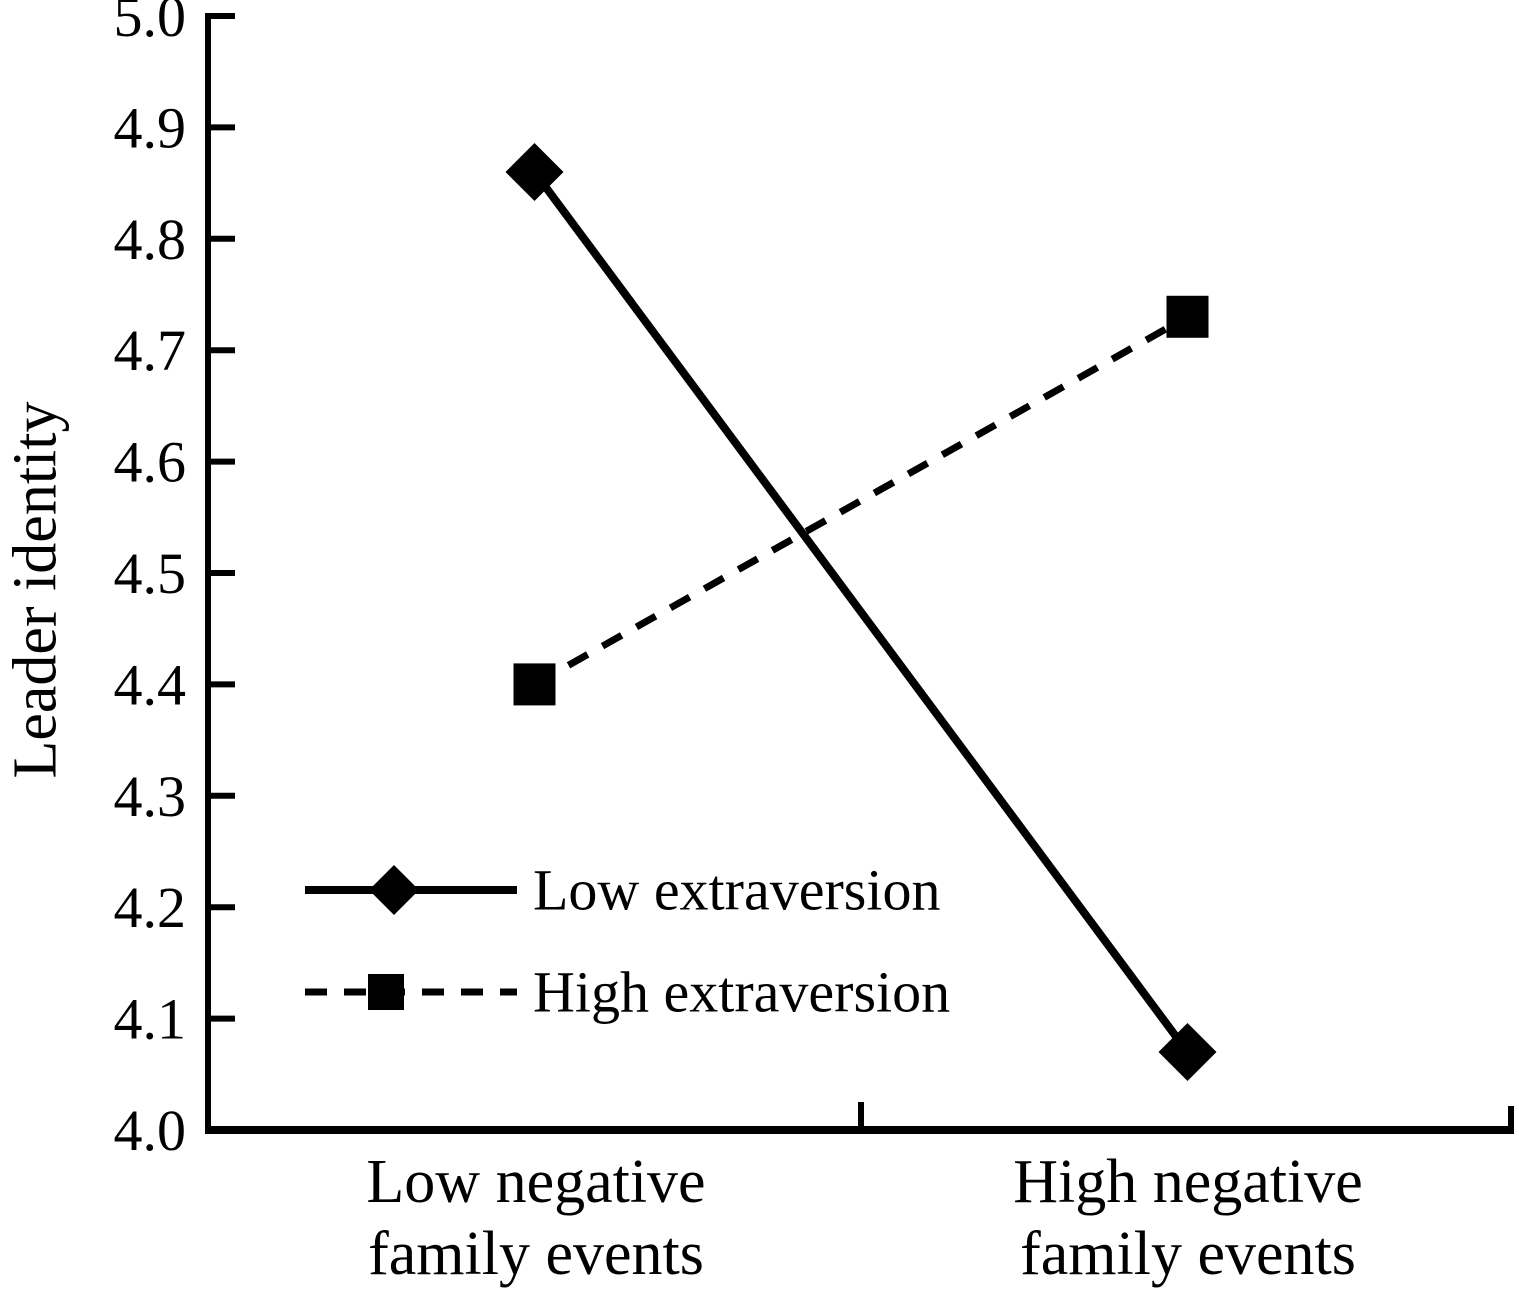 This screenshot has height=1289, width=1519. I want to click on y-tick-label: 4.6, so click(150, 462).